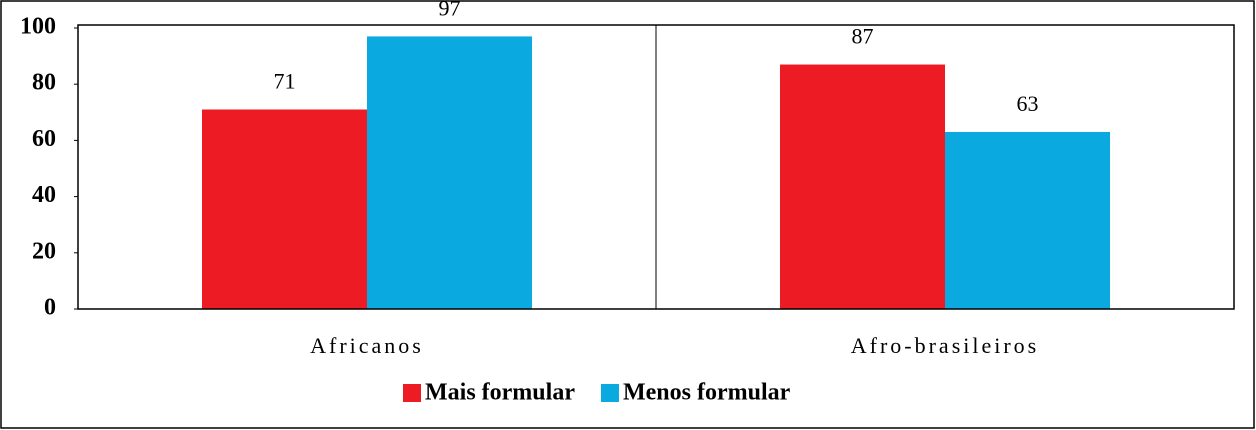 This screenshot has height=430, width=1256. Describe the element at coordinates (50, 308) in the screenshot. I see `y-tick-label: 0` at that location.